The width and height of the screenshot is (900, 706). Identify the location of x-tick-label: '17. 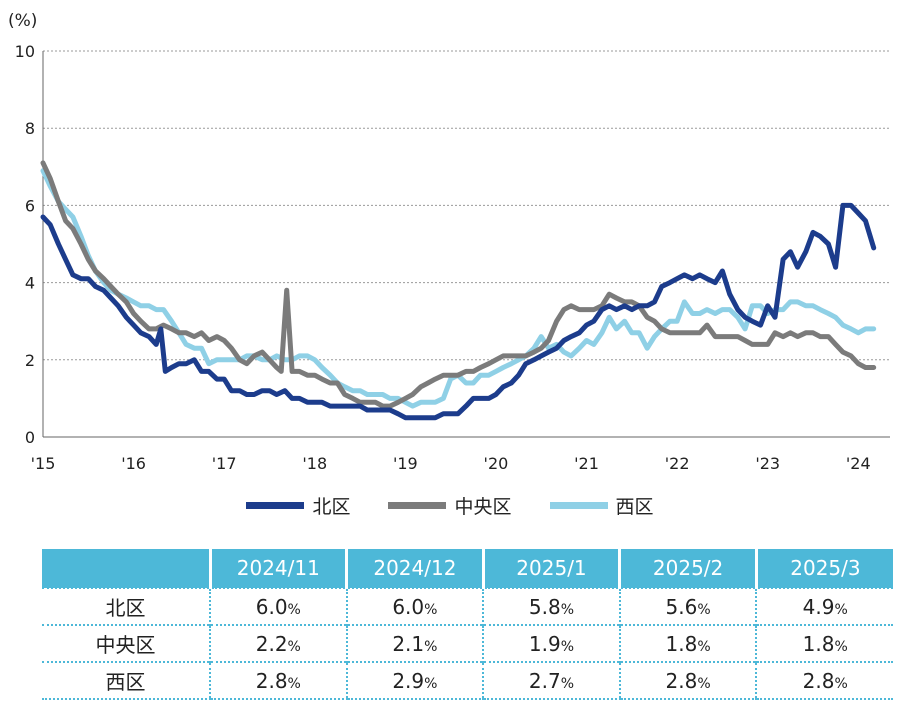
(224, 463).